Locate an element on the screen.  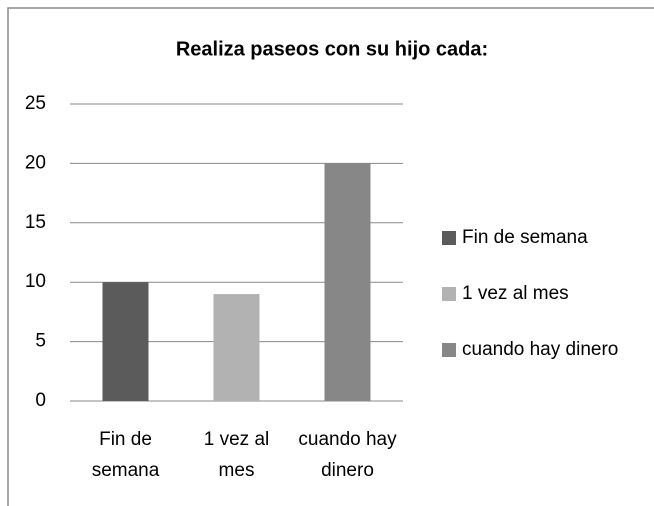
x-tick-label: 1 vez al mes is located at coordinates (236, 455).